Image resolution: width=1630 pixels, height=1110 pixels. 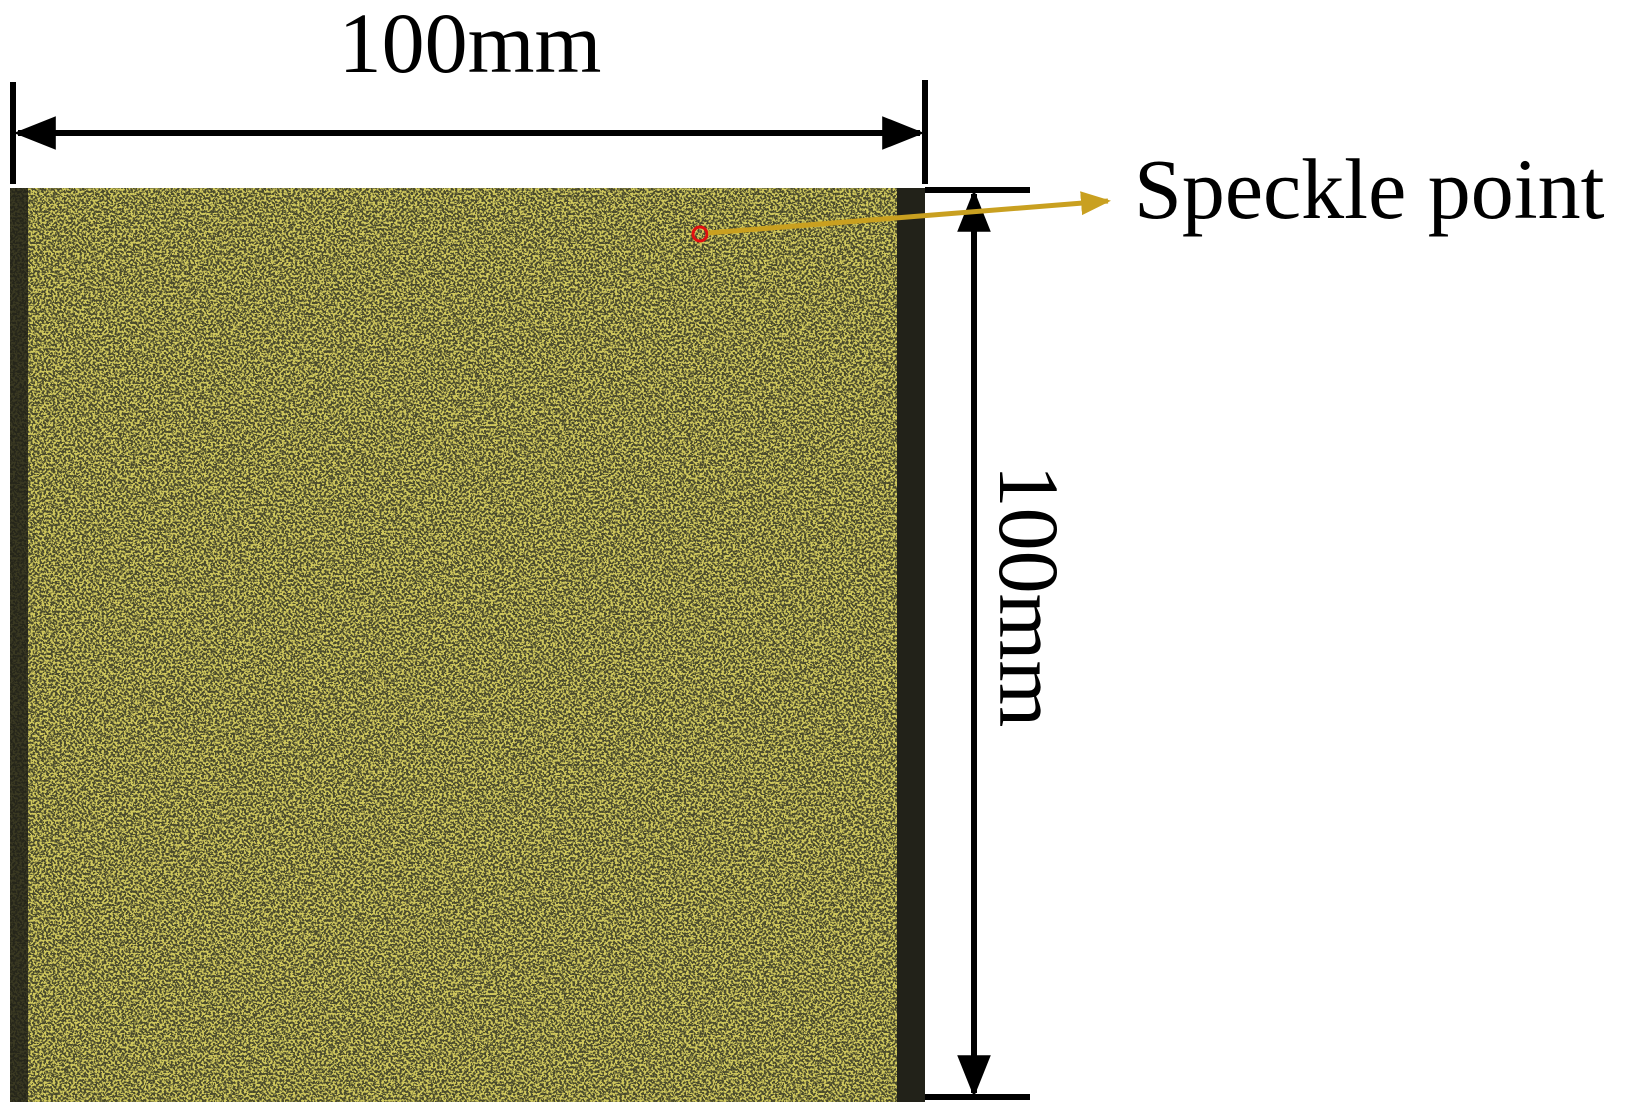 I want to click on speckle-annotation, so click(x=901, y=217).